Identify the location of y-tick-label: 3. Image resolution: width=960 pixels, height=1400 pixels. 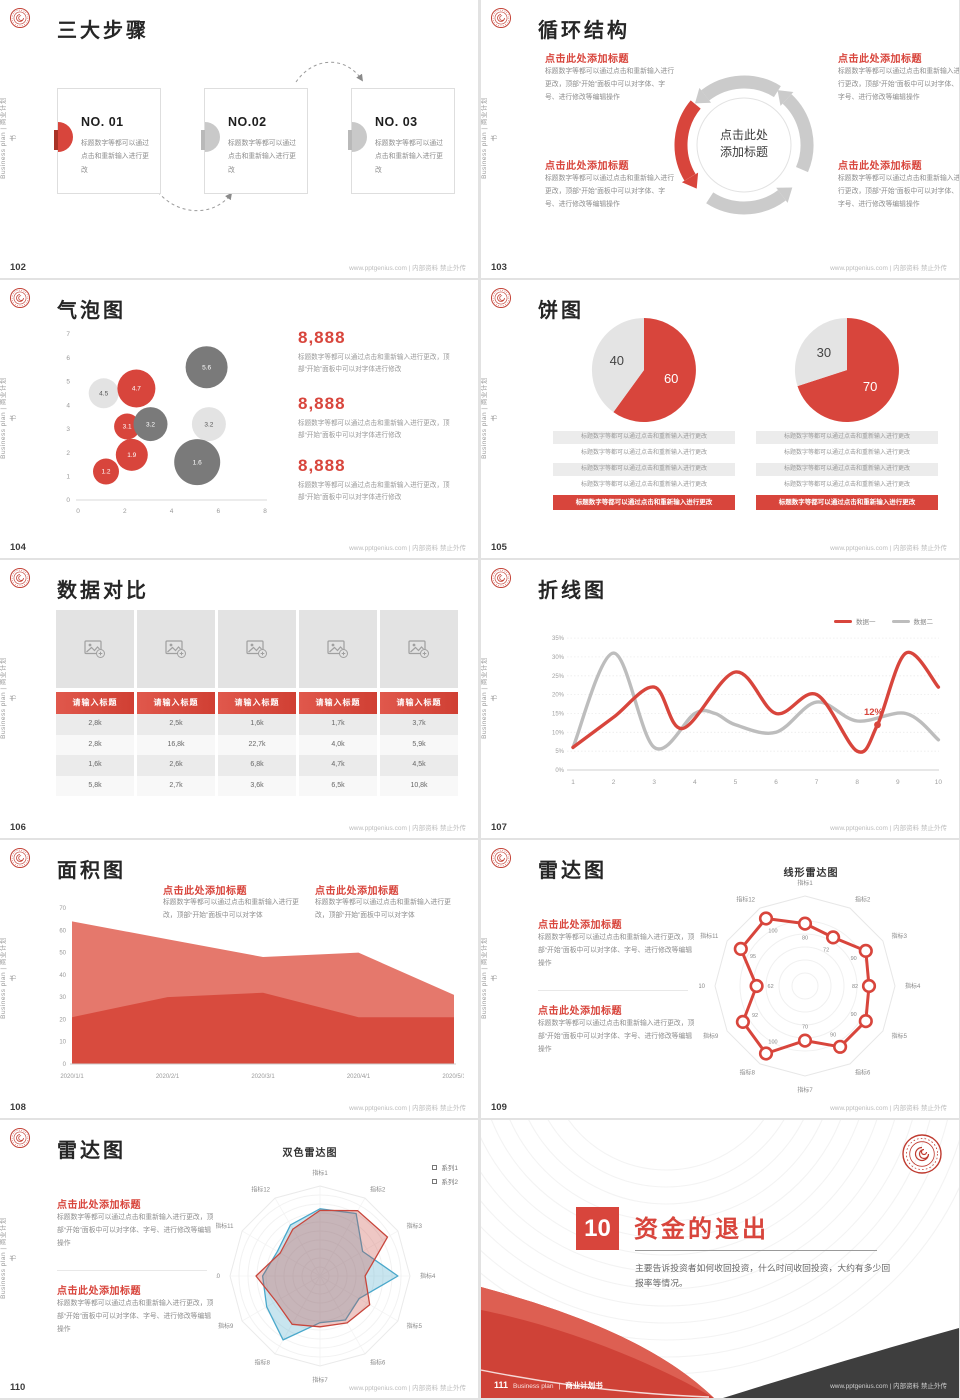
(68, 429).